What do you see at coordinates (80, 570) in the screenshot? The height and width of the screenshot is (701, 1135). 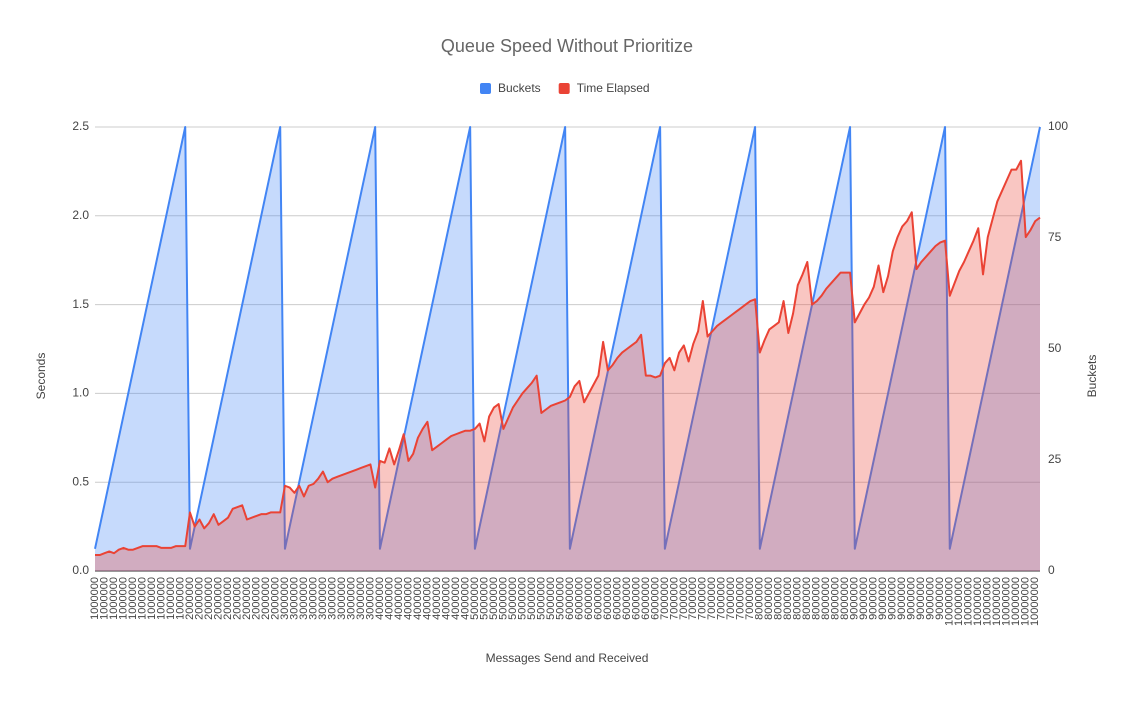 I see `y-tick-label: 0.0` at bounding box center [80, 570].